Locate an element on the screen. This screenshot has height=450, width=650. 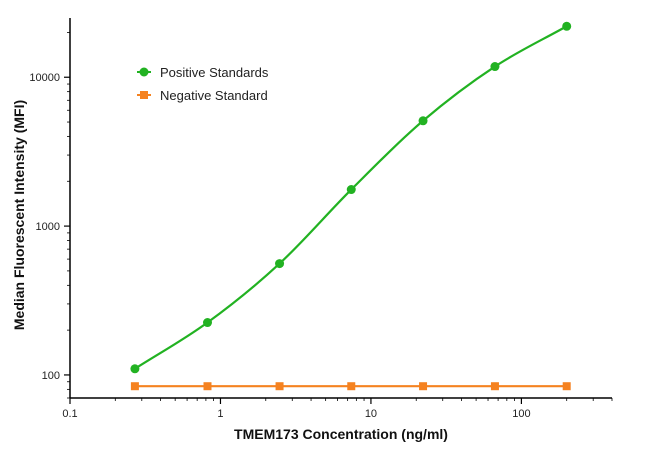
x-tick-label: 100 is located at coordinates (521, 414).